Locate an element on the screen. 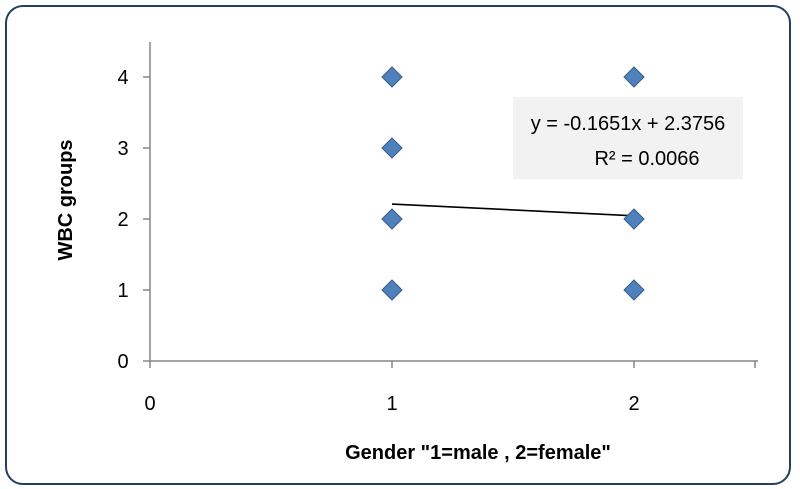 This screenshot has width=800, height=489. x-ticks: 0 1 2 is located at coordinates (450, 388).